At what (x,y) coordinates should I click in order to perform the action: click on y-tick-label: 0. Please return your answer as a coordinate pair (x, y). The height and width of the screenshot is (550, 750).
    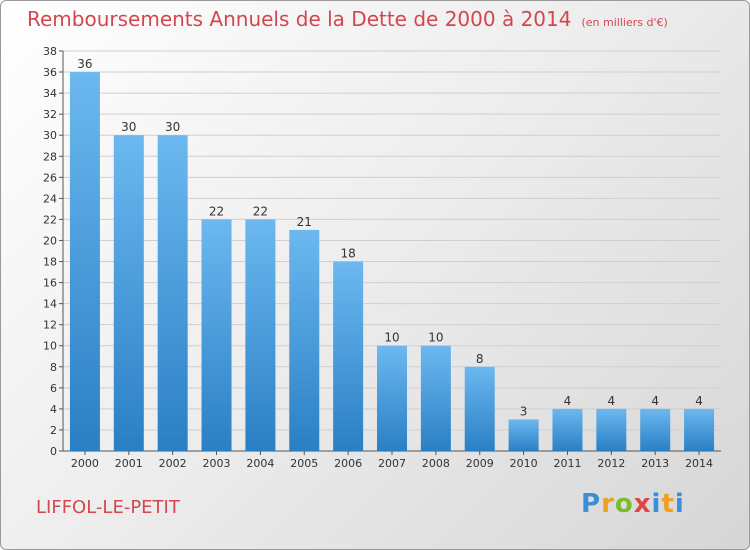
    Looking at the image, I should click on (53, 451).